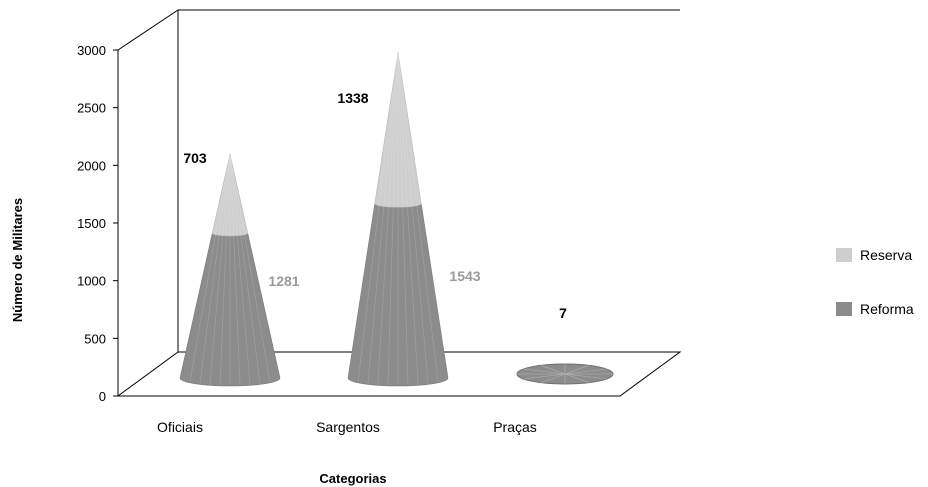 This screenshot has height=487, width=928. I want to click on left-wall-top-edge, so click(148, 30).